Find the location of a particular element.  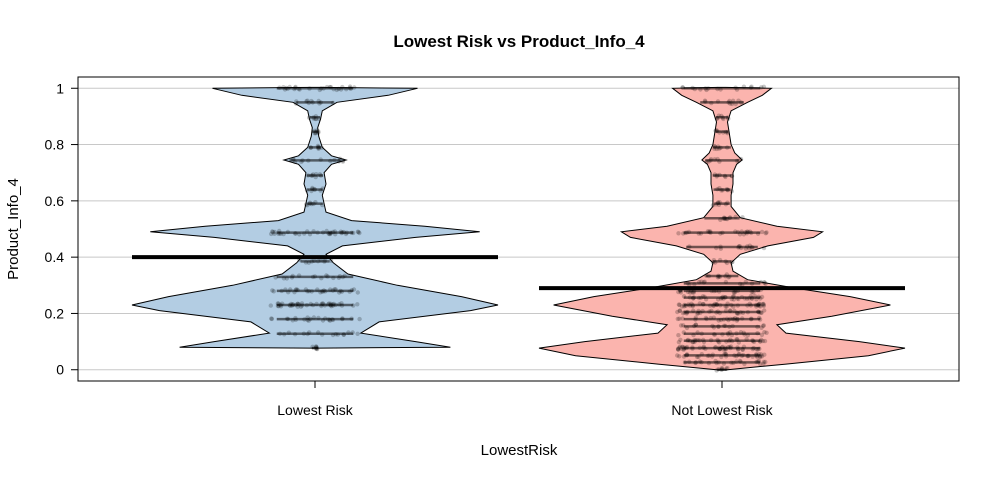

x-tick-label: Lowest Risk is located at coordinates (315, 410).